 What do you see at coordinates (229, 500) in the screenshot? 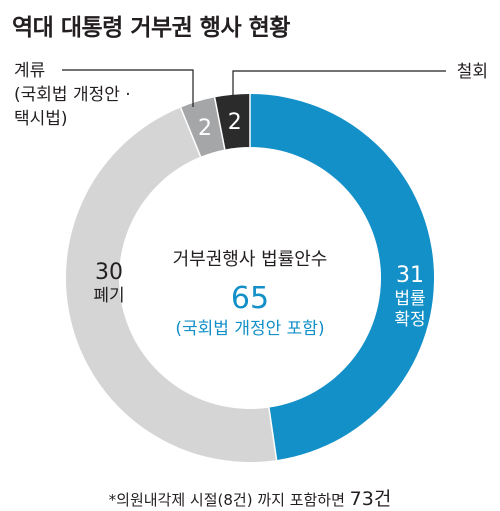
I see `footnote-text: *의원내각제 시절(8건) 까지 포함하면` at bounding box center [229, 500].